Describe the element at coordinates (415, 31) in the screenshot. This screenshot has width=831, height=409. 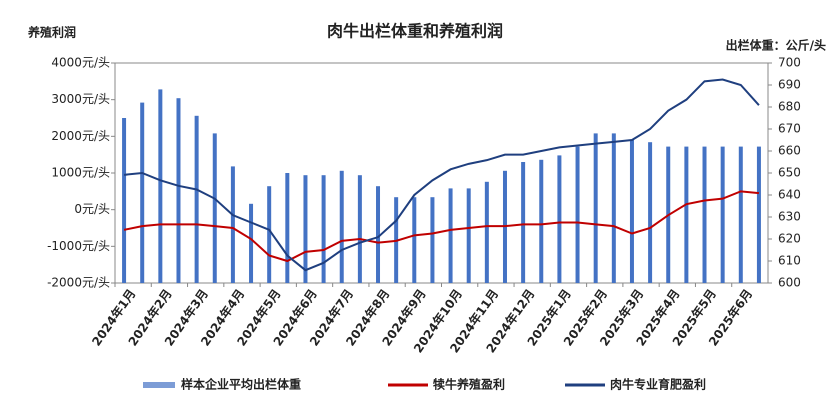
I see `chart-title: 肉牛出栏体重和养殖利润` at that location.